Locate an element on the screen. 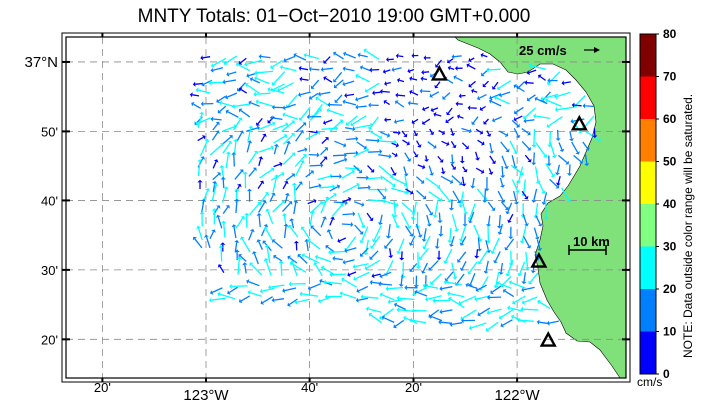 This screenshot has width=702, height=407. x-tick-label-2: 40' is located at coordinates (309, 387).